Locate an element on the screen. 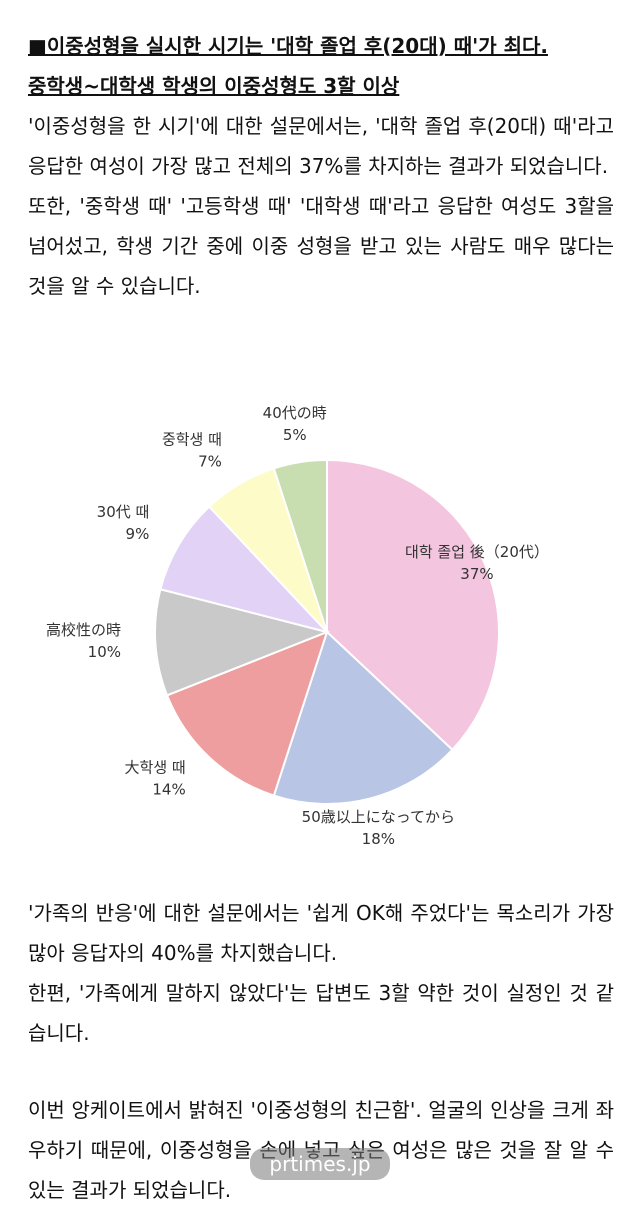 This screenshot has width=640, height=1215. heading-line: ■이중성형을 실시한 시기는 '대학 졸업 후(20대) 때'가 최다. is located at coordinates (288, 46).